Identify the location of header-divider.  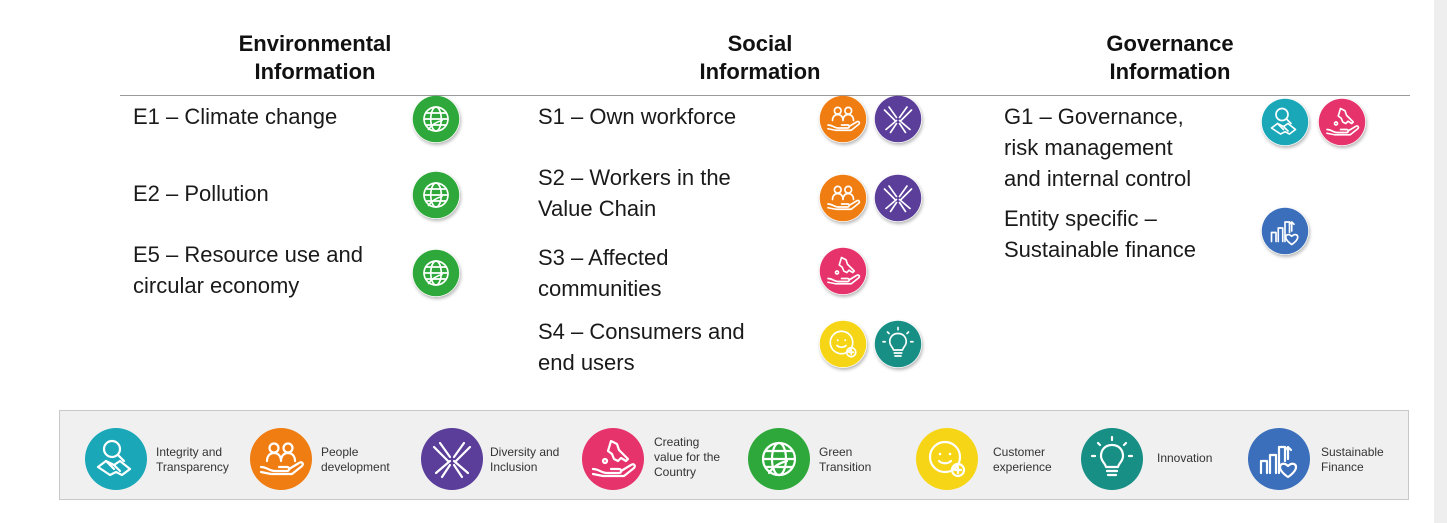
(765, 95).